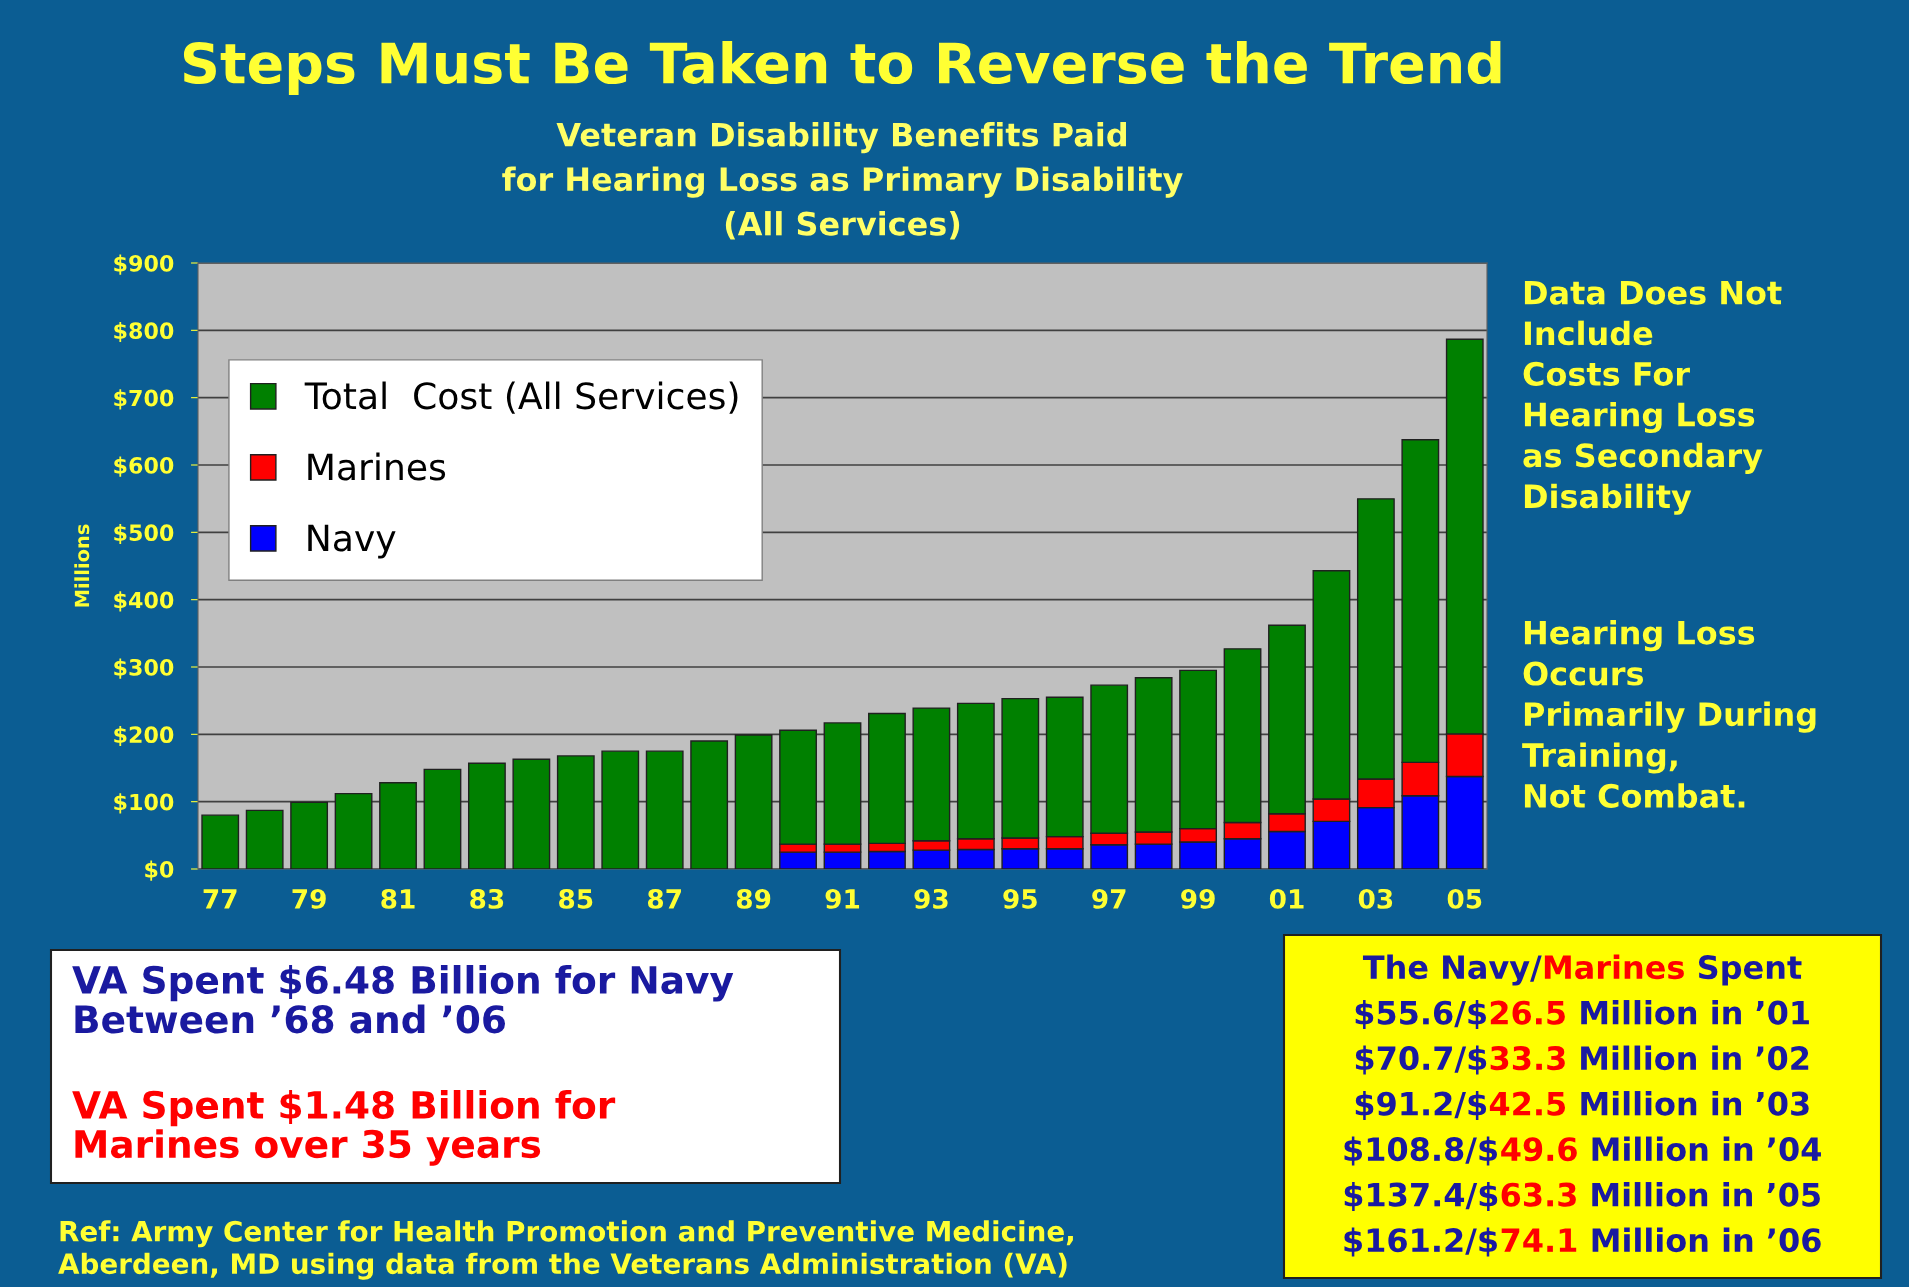  I want to click on x-tick-label: 91, so click(842, 898).